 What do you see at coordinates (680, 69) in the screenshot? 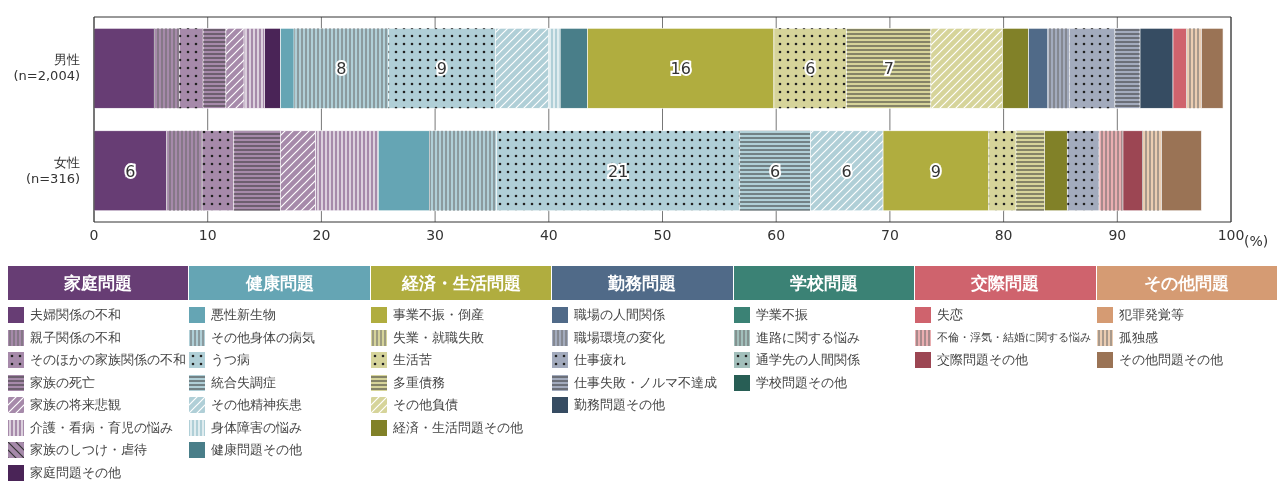
I see `data-label: 16` at bounding box center [680, 69].